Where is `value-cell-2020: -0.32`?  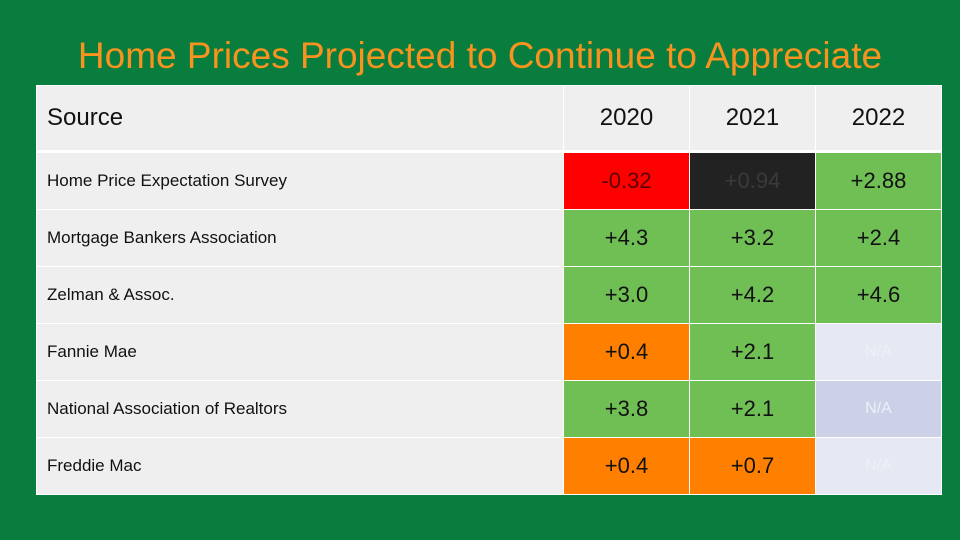 value-cell-2020: -0.32 is located at coordinates (626, 180).